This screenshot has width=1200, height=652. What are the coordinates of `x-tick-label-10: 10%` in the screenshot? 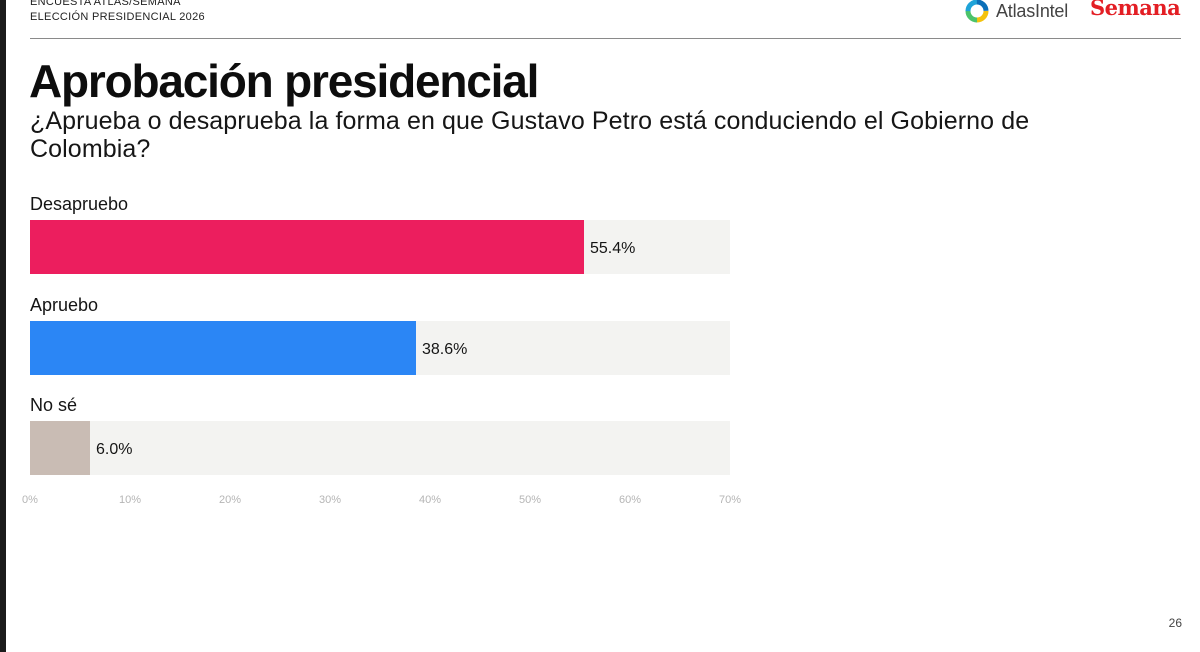 It's located at (130, 500).